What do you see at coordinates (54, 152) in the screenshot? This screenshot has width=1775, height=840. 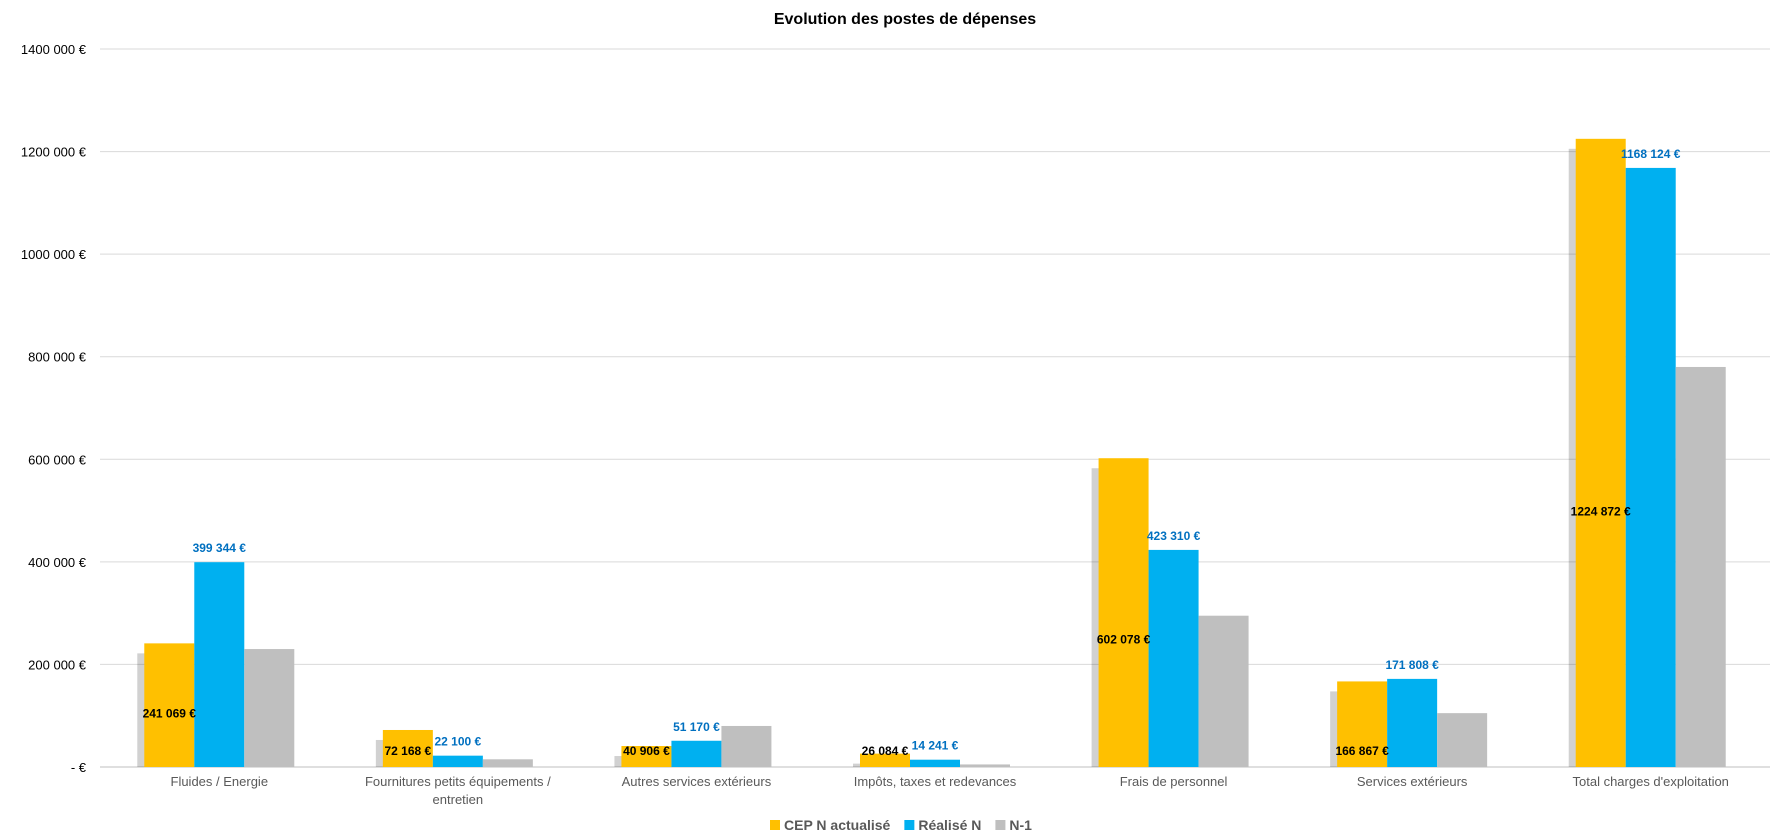 I see `y-tick-label: 1200 000 €` at bounding box center [54, 152].